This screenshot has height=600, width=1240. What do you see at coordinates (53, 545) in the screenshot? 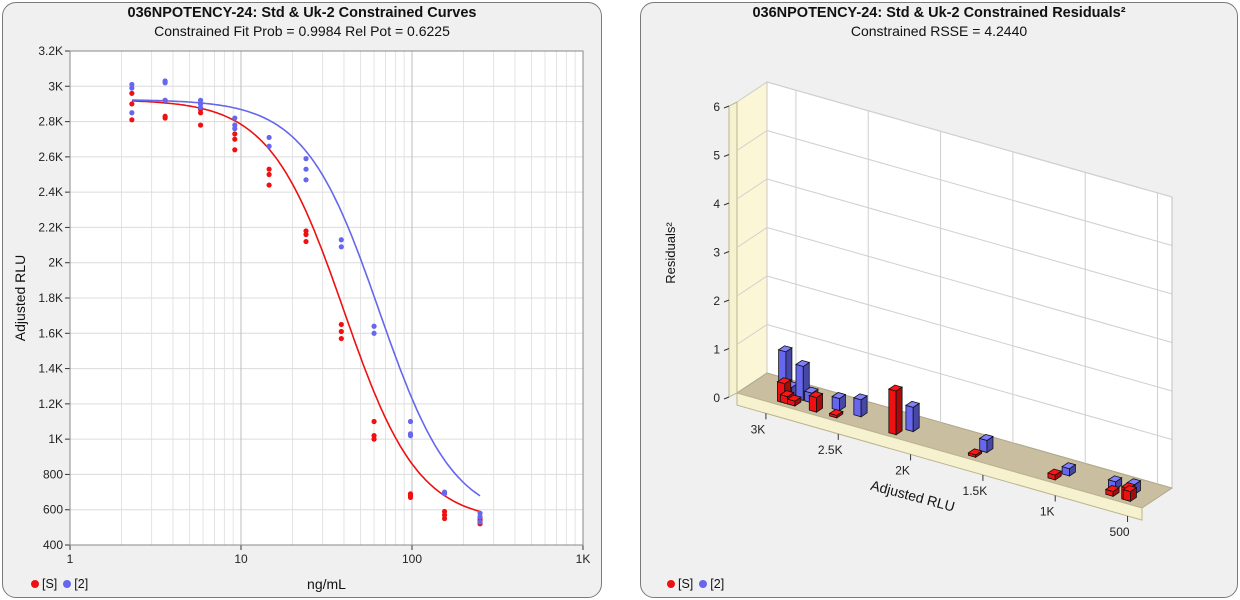
I see `y-tick-label: 400` at bounding box center [53, 545].